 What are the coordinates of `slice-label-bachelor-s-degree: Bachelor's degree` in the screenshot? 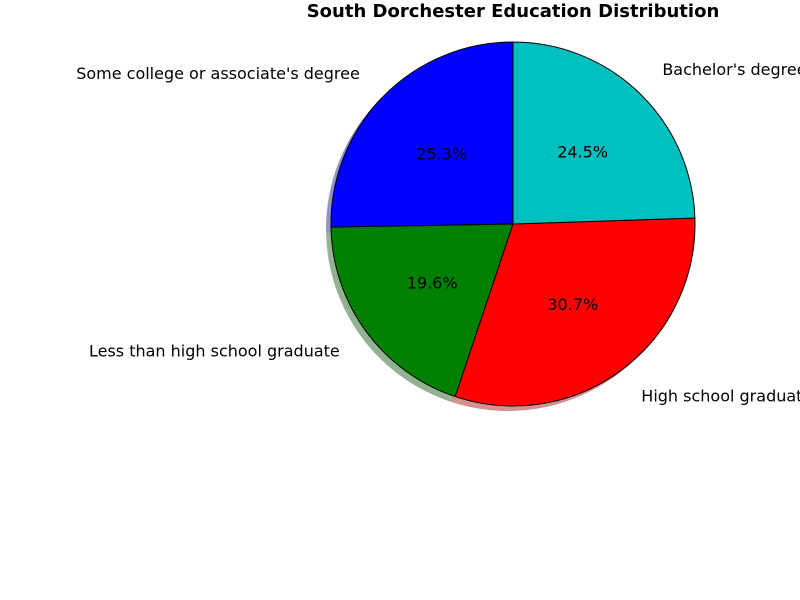 It's located at (731, 69).